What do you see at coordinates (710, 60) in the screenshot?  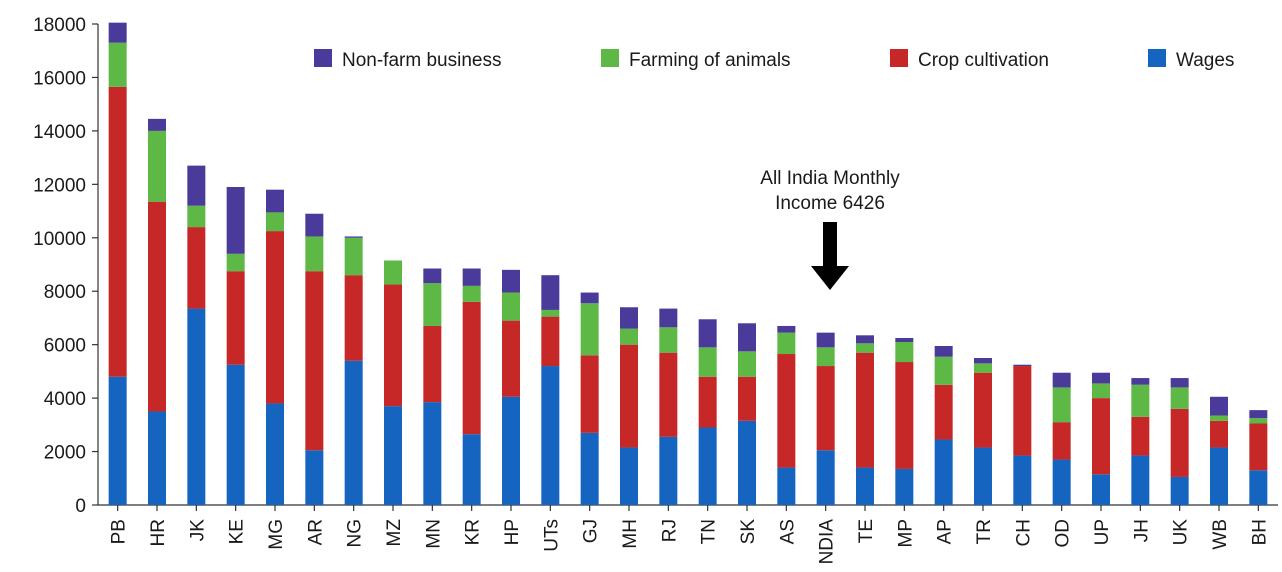 I see `legend-label-farming-of-animals: Farming of animals` at bounding box center [710, 60].